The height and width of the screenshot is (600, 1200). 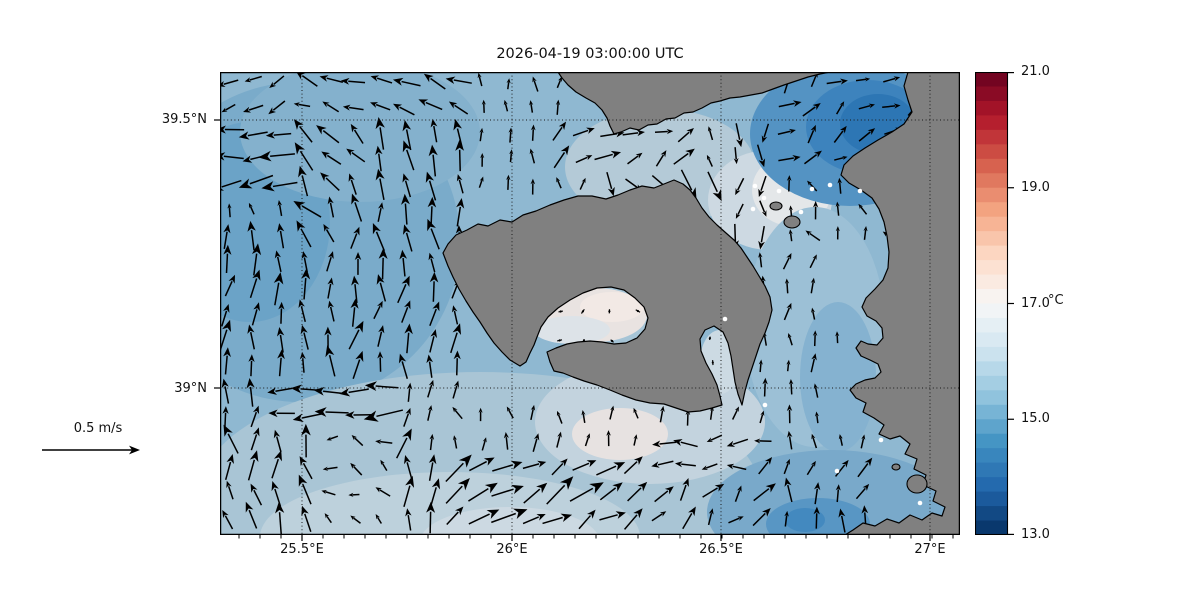 What do you see at coordinates (217, 254) in the screenshot?
I see `y-axis-ticks` at bounding box center [217, 254].